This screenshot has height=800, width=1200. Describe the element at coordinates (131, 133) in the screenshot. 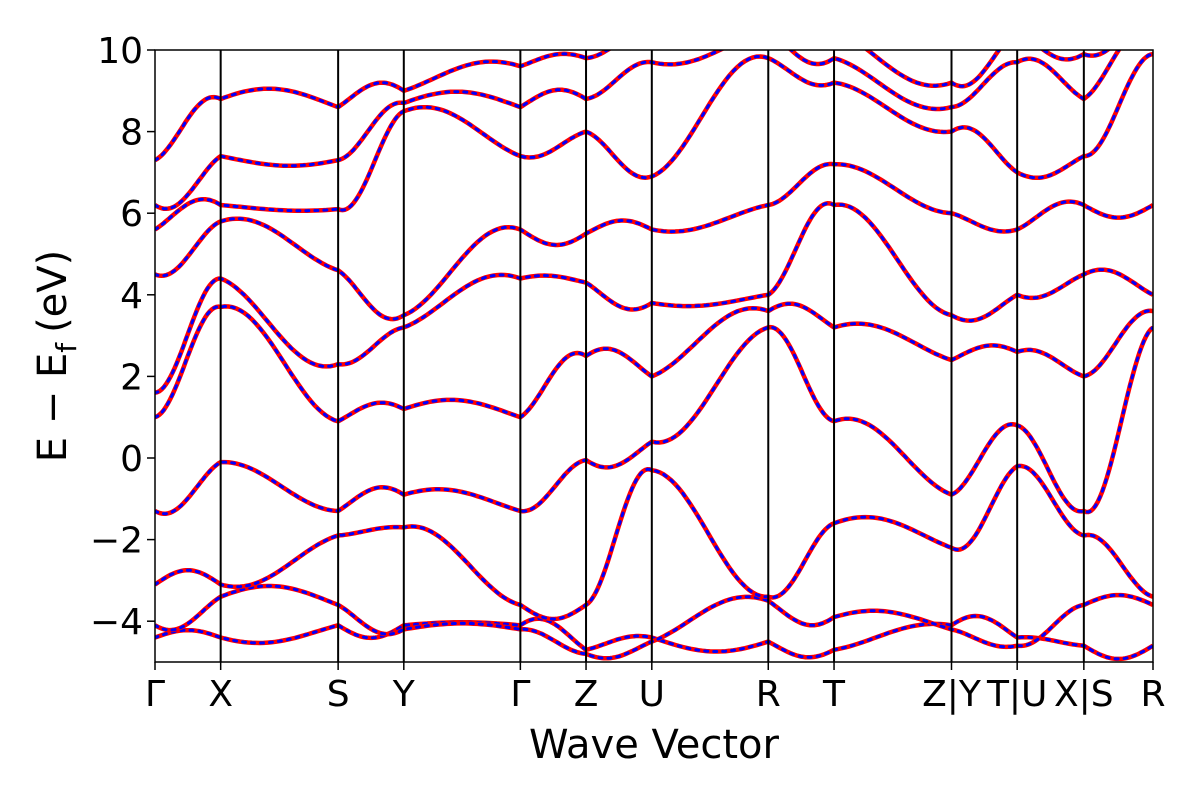

I see `y-tick-label: 8` at that location.